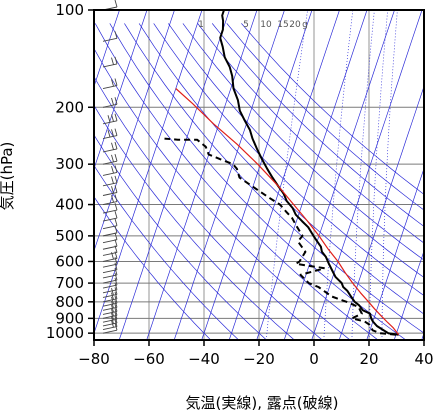 The height and width of the screenshot is (412, 435). What do you see at coordinates (262, 403) in the screenshot?
I see `x-axis-title: 気温(実線), 露点(破線)` at bounding box center [262, 403].